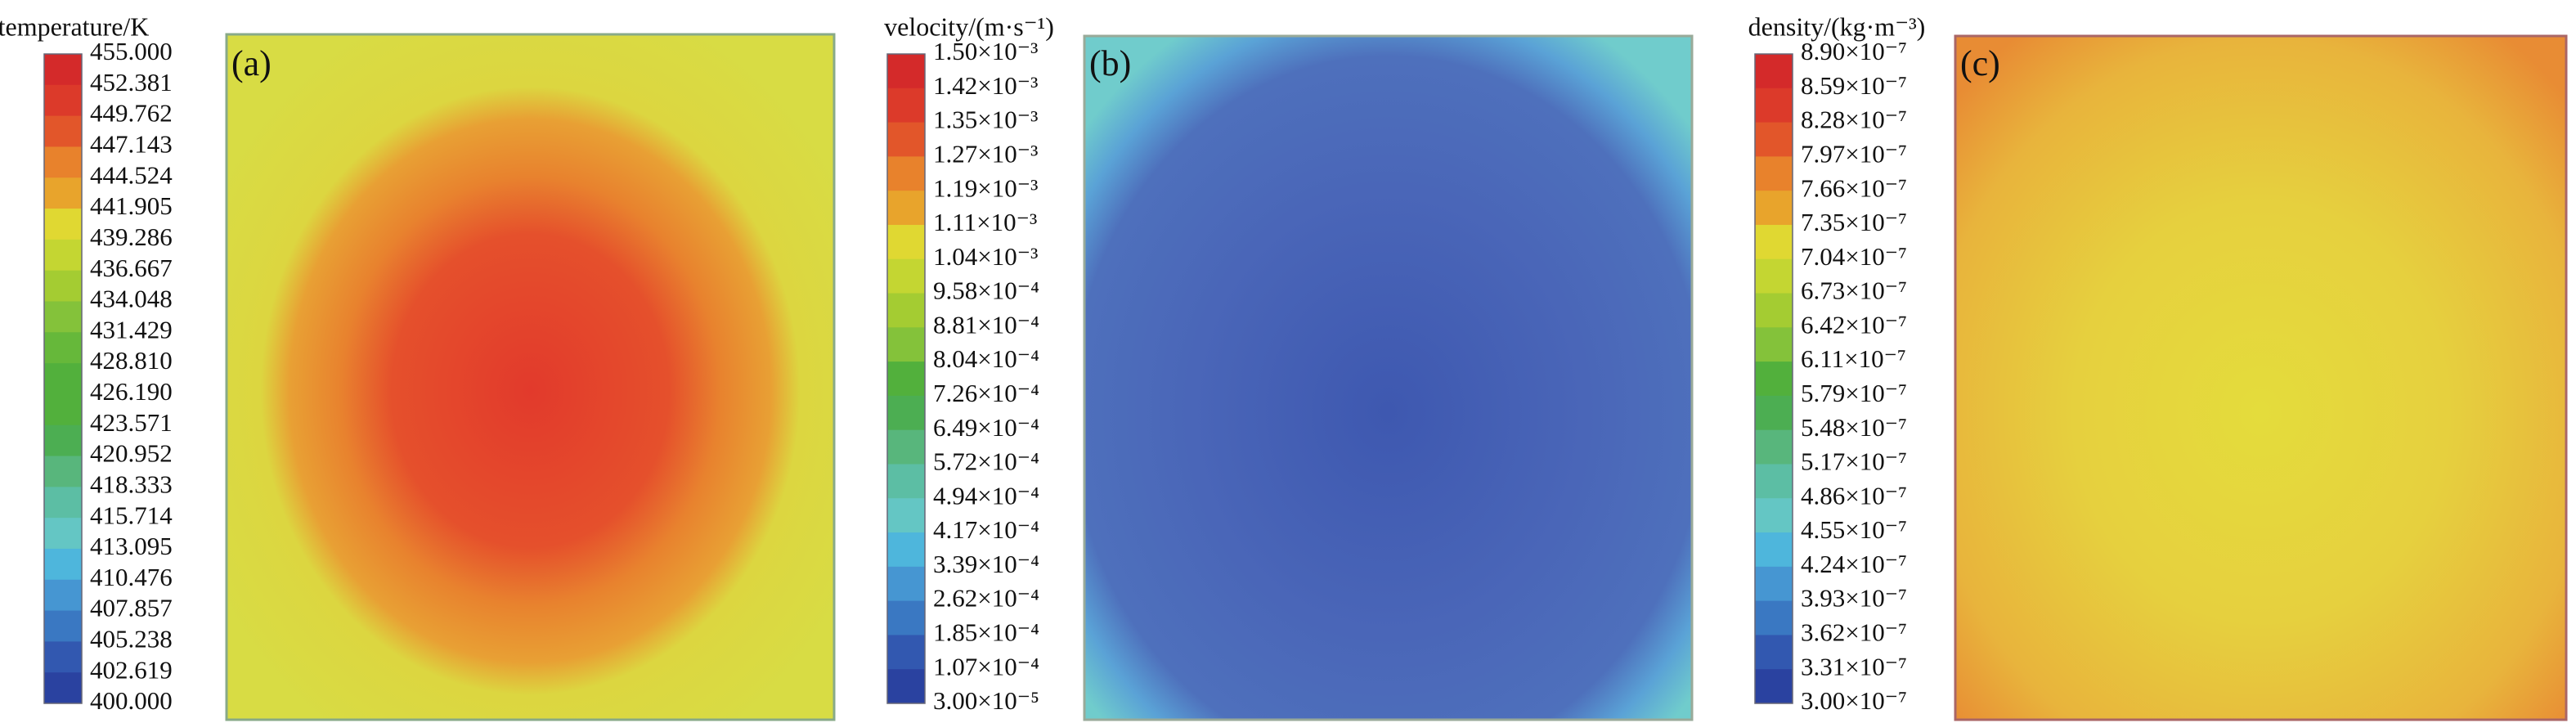 The width and height of the screenshot is (2576, 723). What do you see at coordinates (131, 329) in the screenshot?
I see `colorbar-tick-label: 431.429` at bounding box center [131, 329].